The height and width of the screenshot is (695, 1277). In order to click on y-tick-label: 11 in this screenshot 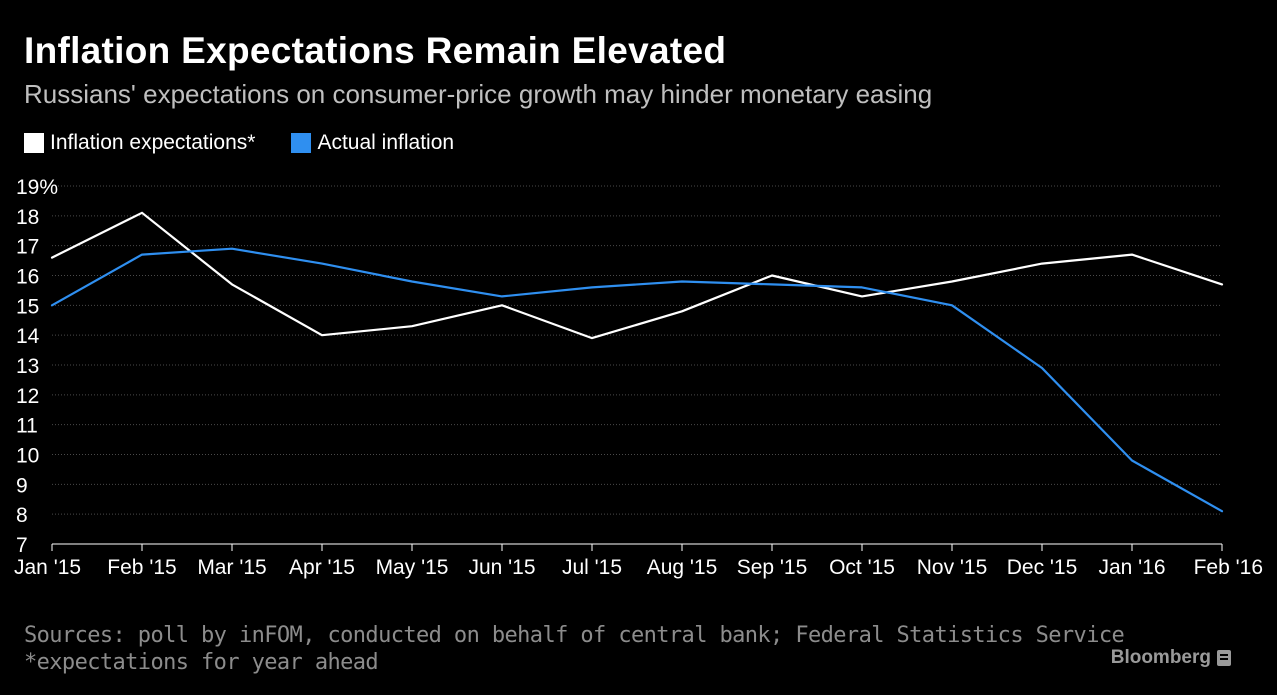, I will do `click(27, 426)`.